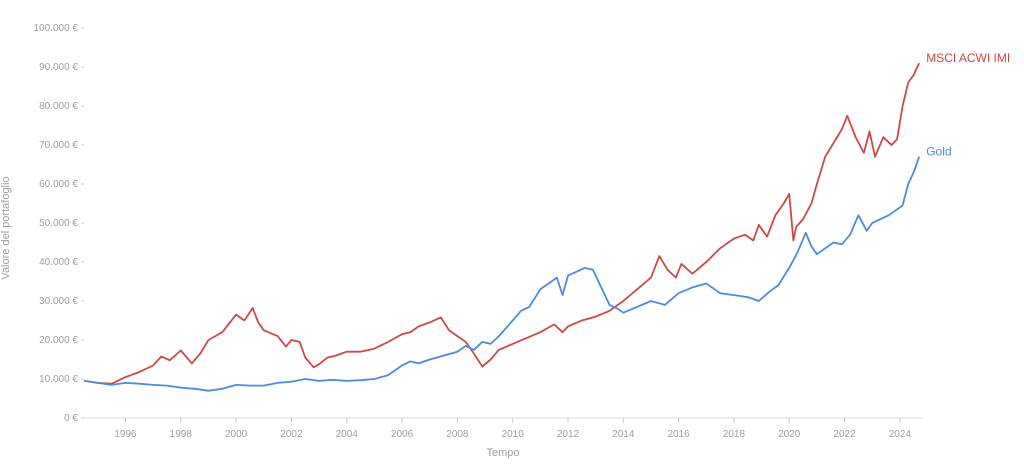  What do you see at coordinates (236, 434) in the screenshot?
I see `x-tick-label: 2000` at bounding box center [236, 434].